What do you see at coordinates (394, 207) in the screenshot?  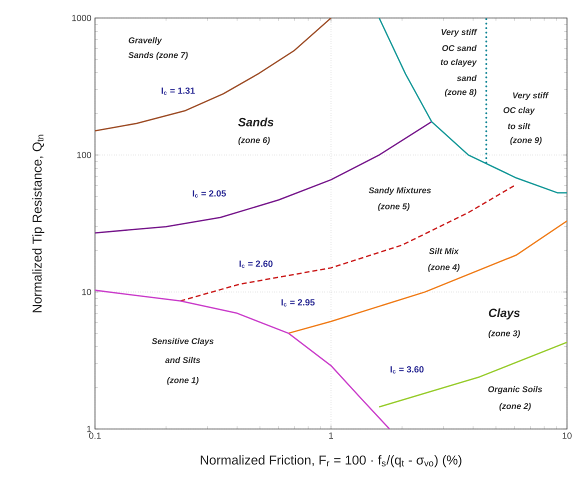 I see `annotation: (zone 5)` at bounding box center [394, 207].